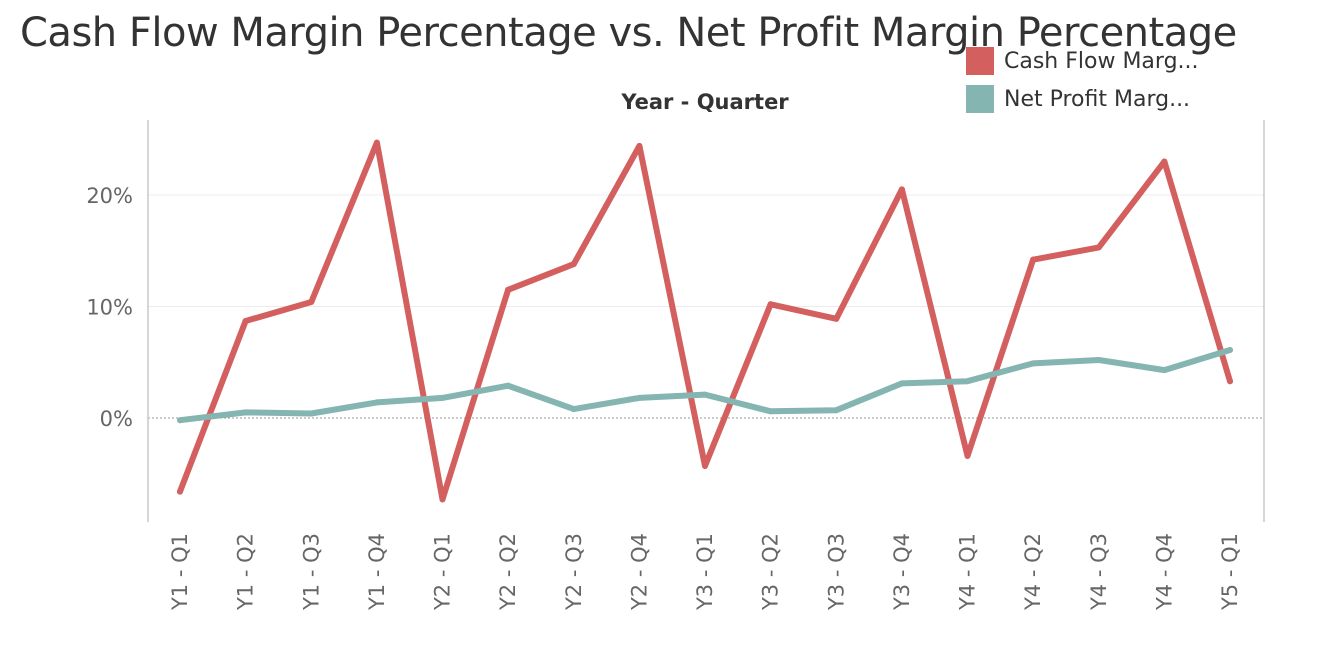 The height and width of the screenshot is (666, 1324). Describe the element at coordinates (639, 572) in the screenshot. I see `x-tick-label: Y2 - Q4` at that location.